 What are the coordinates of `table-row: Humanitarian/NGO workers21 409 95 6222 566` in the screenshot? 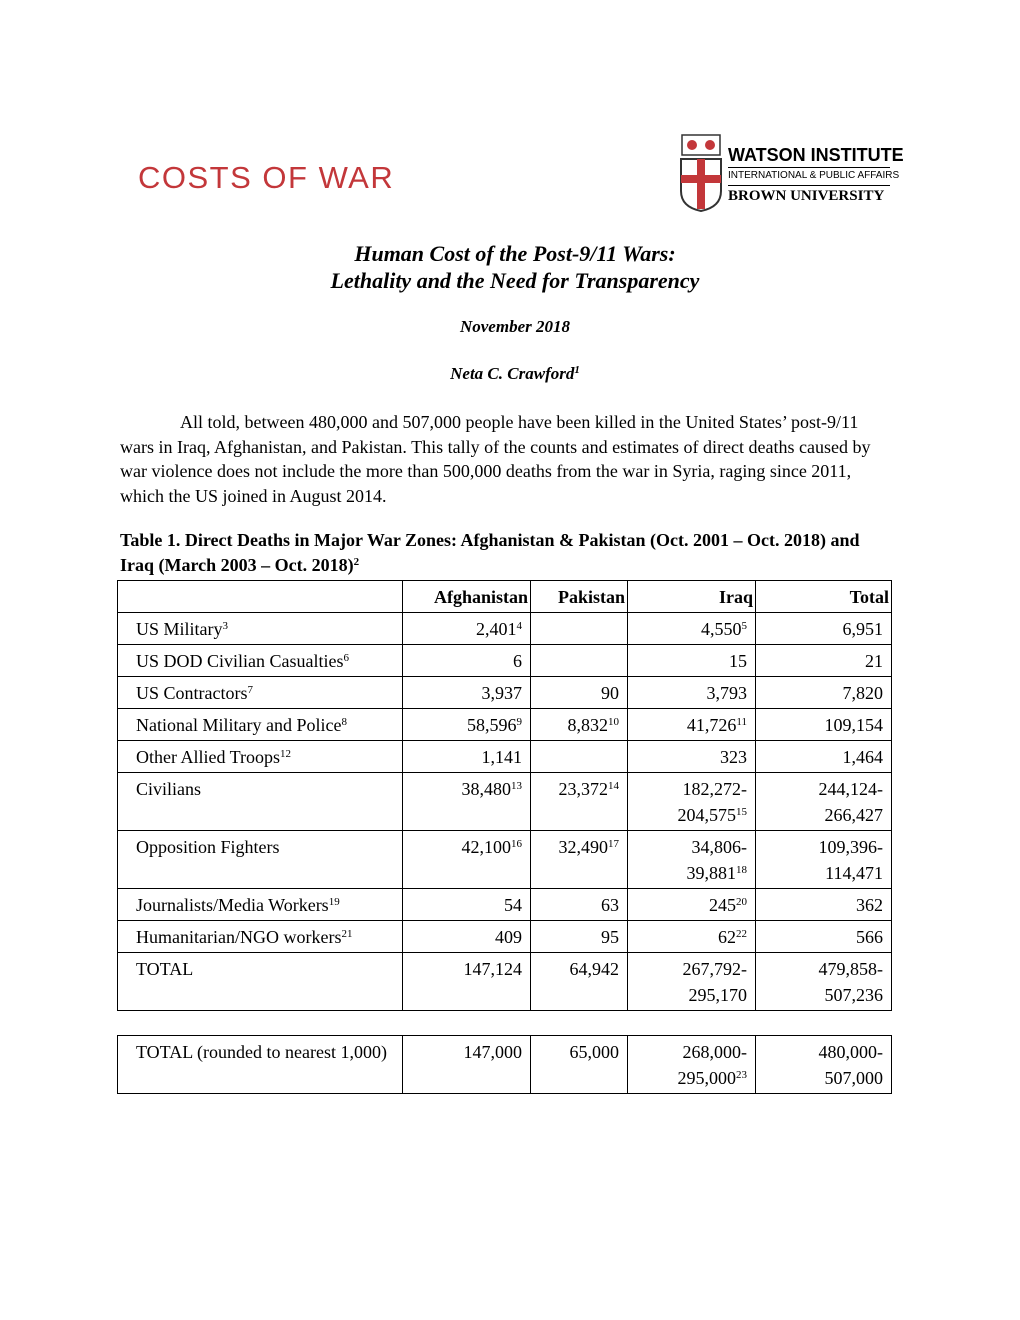 It's located at (504, 936).